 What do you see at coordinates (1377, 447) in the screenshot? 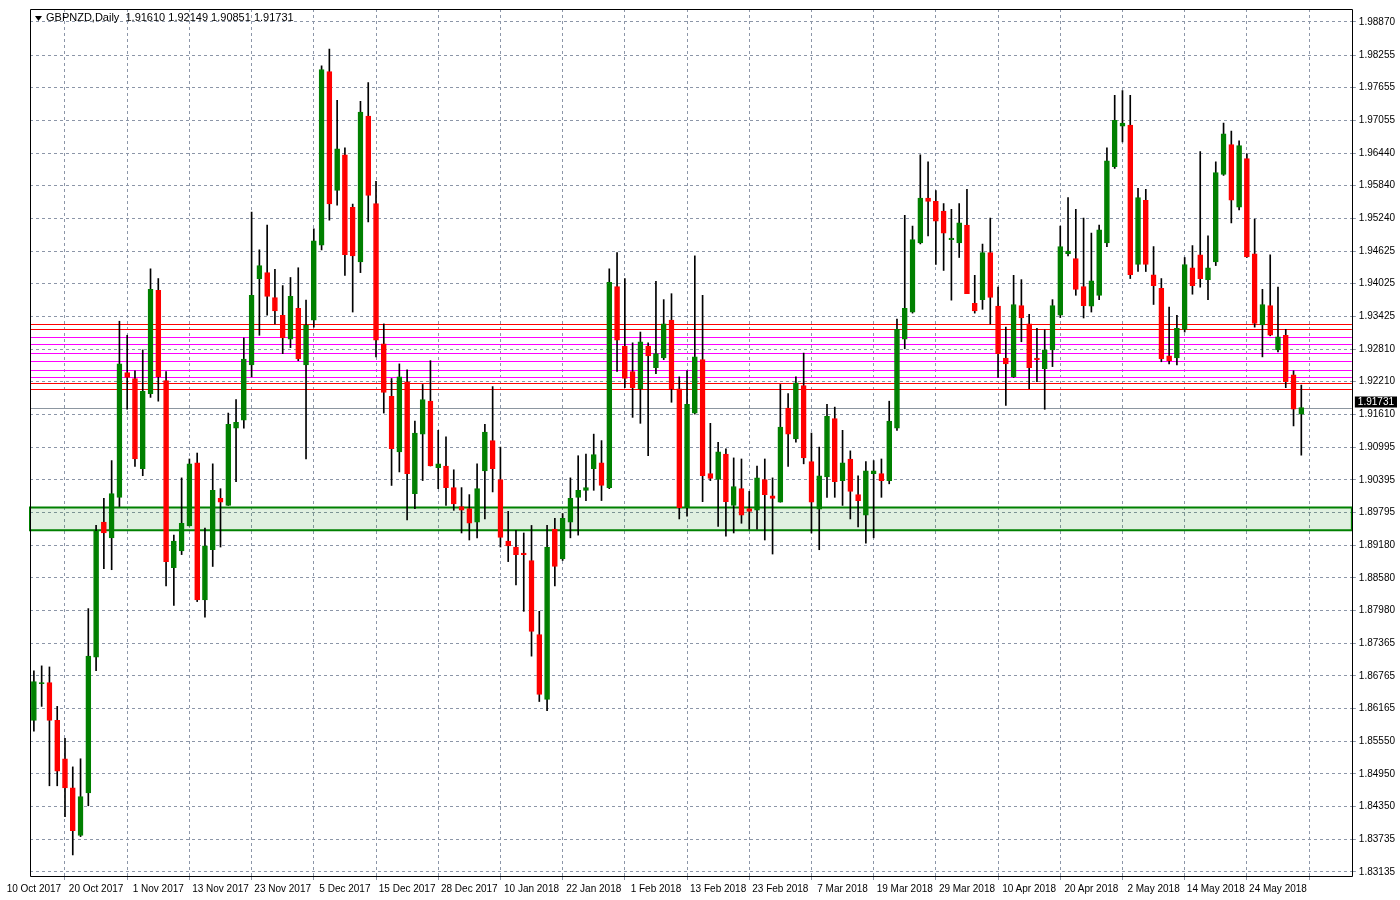
I see `y-tick-label: 1.90995` at bounding box center [1377, 447].